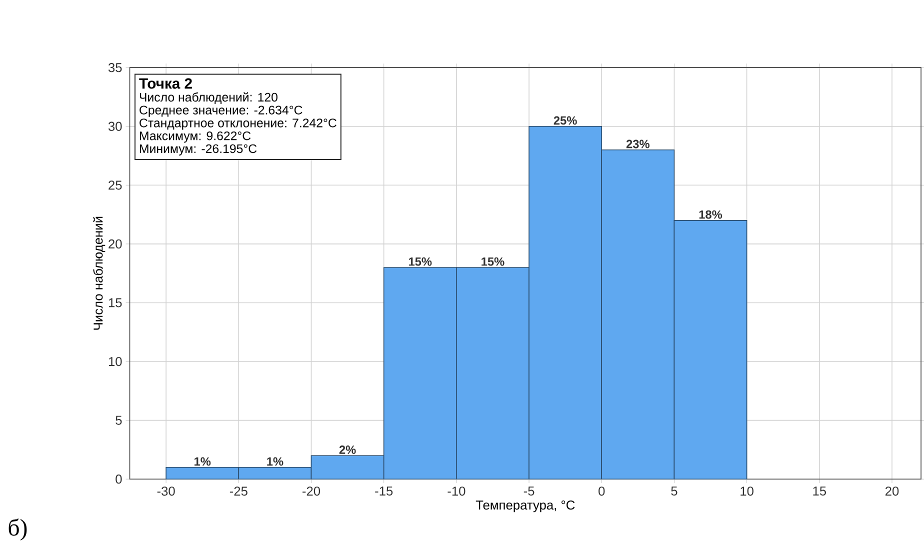 The width and height of the screenshot is (924, 553). Describe the element at coordinates (710, 214) in the screenshot. I see `annotation: 18%` at that location.